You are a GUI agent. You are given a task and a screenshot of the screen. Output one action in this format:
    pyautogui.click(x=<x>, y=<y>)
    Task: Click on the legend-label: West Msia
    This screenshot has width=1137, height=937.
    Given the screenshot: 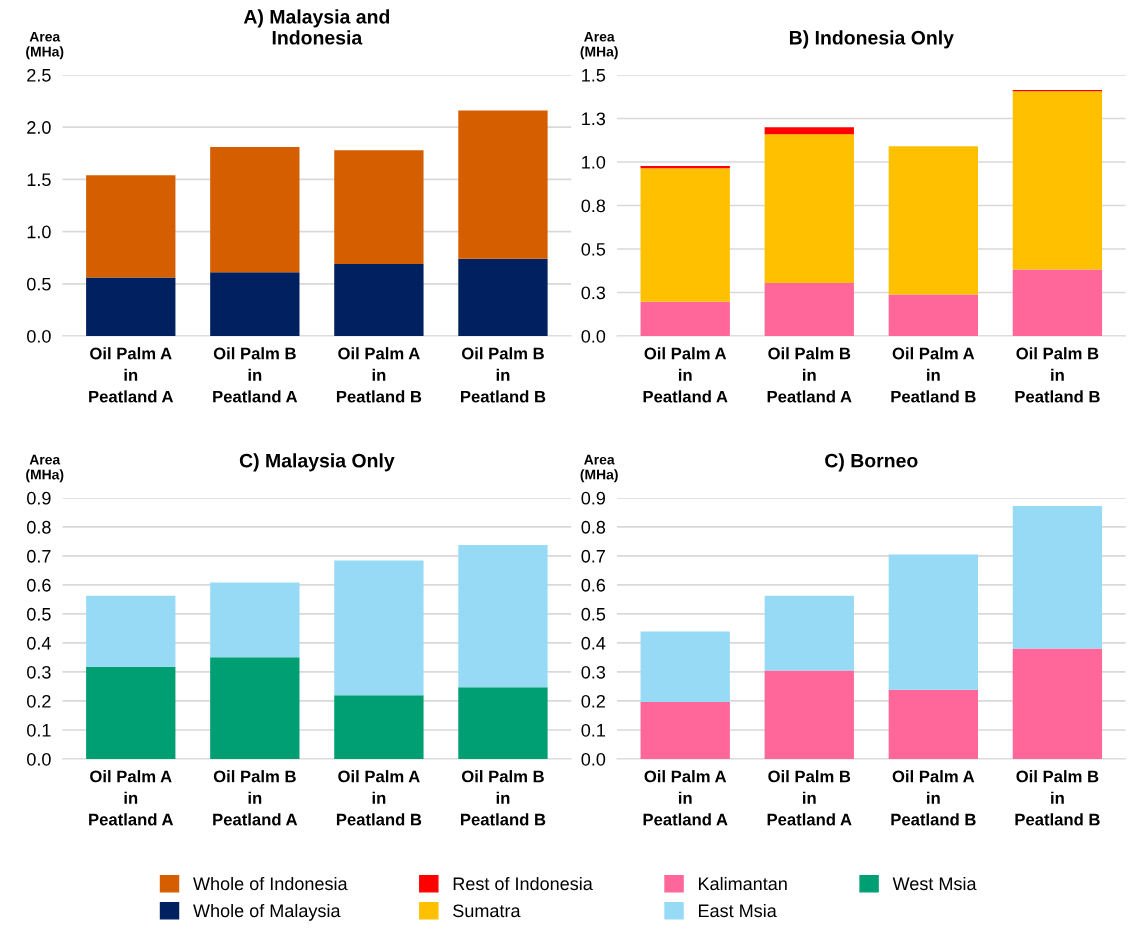 What is the action you would take?
    pyautogui.click(x=934, y=883)
    